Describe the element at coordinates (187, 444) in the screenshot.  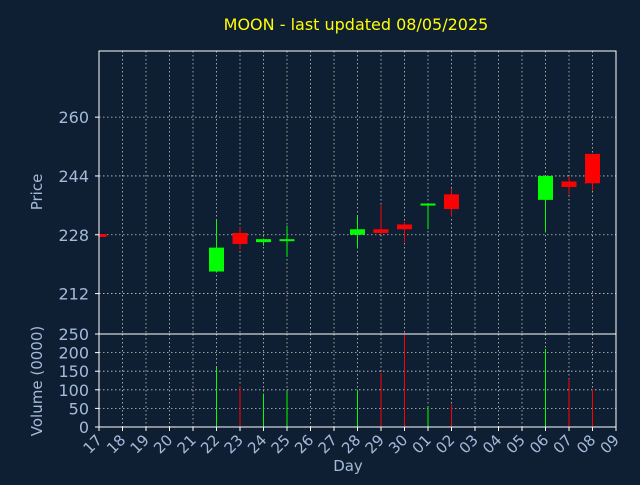
I see `day-tick-label: 21` at that location.